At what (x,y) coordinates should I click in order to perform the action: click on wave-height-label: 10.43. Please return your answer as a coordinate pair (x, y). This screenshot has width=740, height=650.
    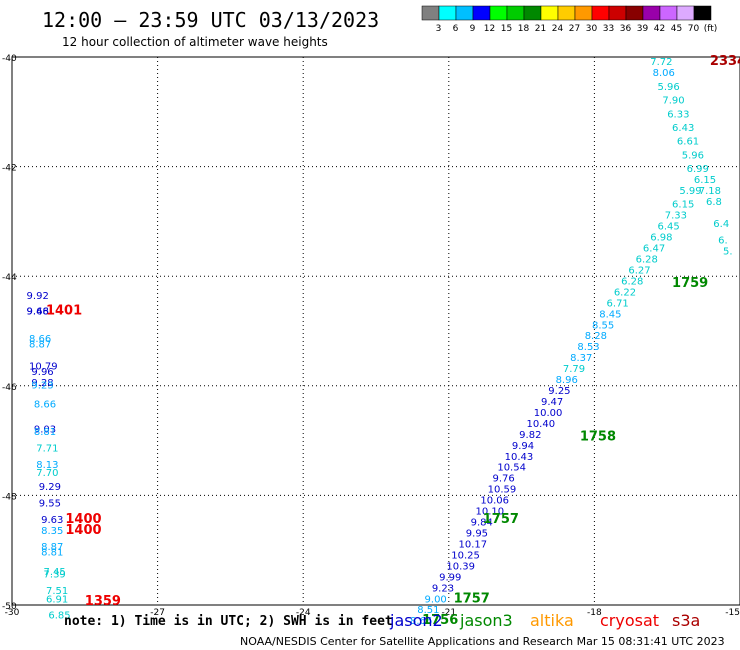
    Looking at the image, I should click on (519, 457).